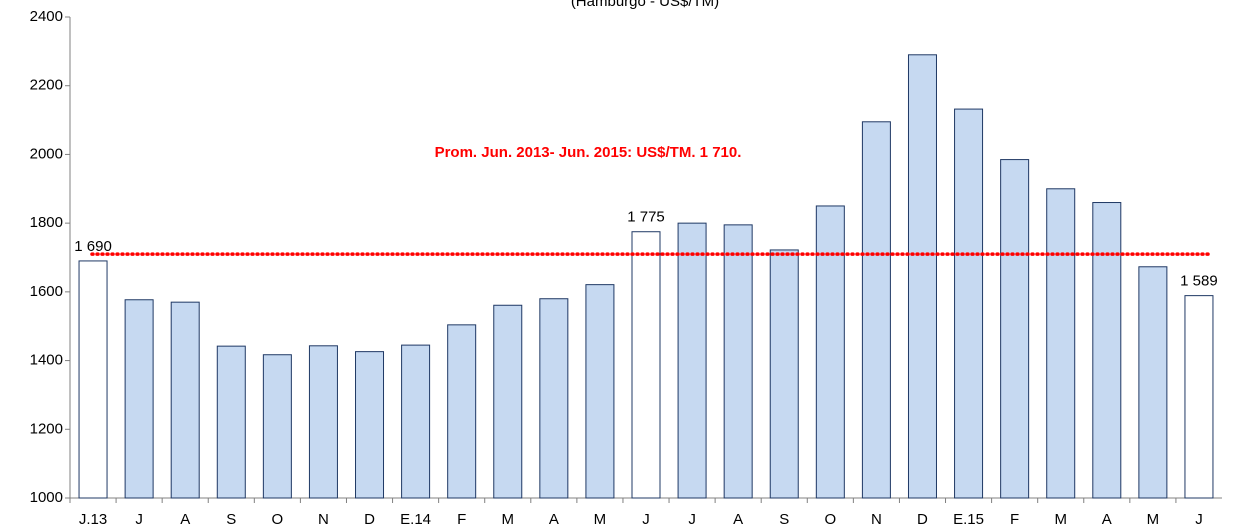  What do you see at coordinates (46, 85) in the screenshot?
I see `y-tick-label: 2200` at bounding box center [46, 85].